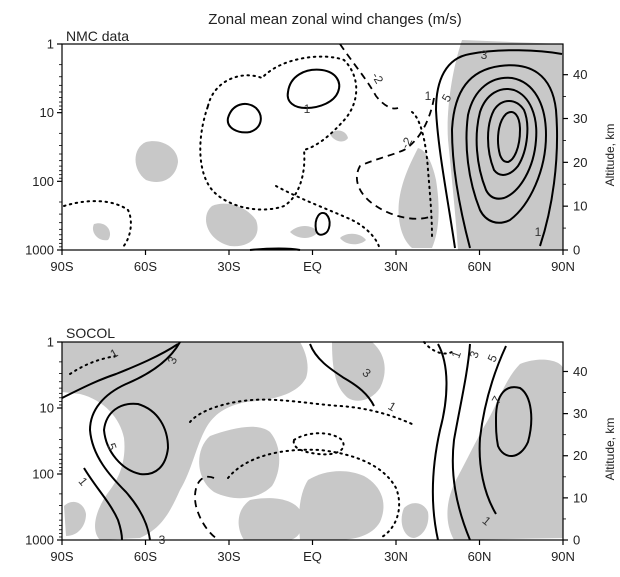 Image resolution: width=620 pixels, height=577 pixels. I want to click on contour-nmc-small-left, so click(244, 118).